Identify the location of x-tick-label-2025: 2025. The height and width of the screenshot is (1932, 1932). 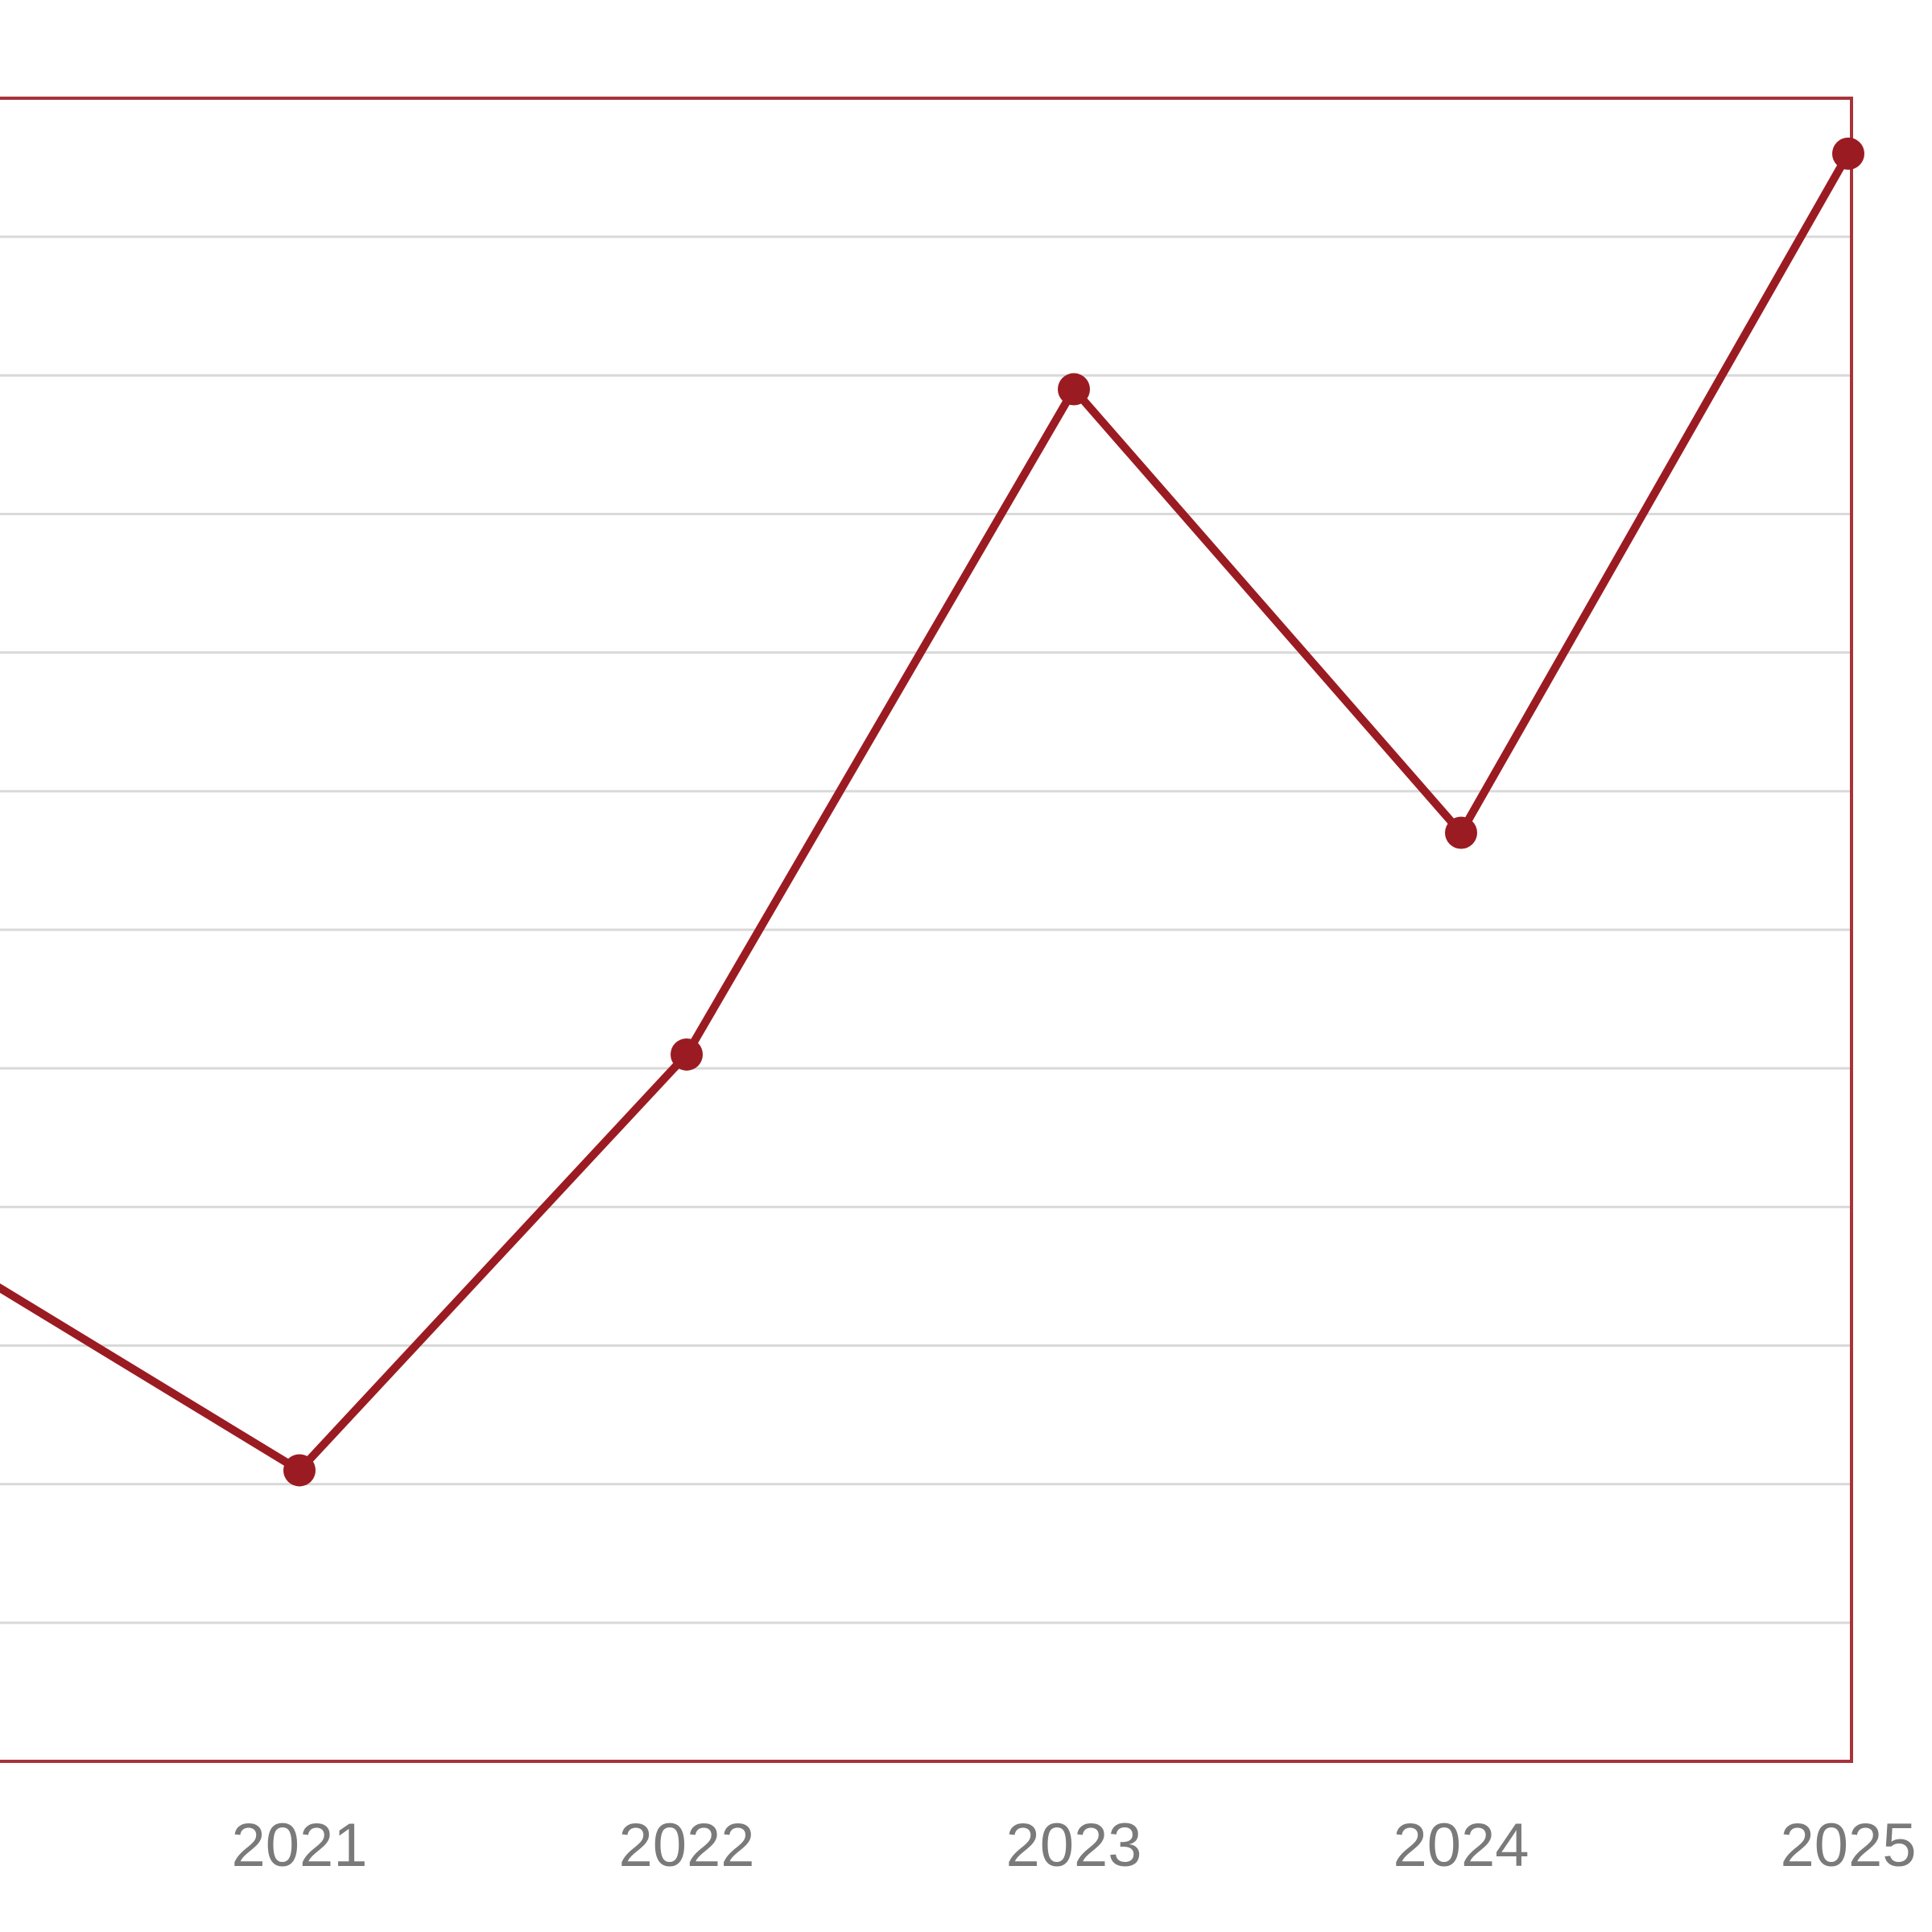
(1848, 1846).